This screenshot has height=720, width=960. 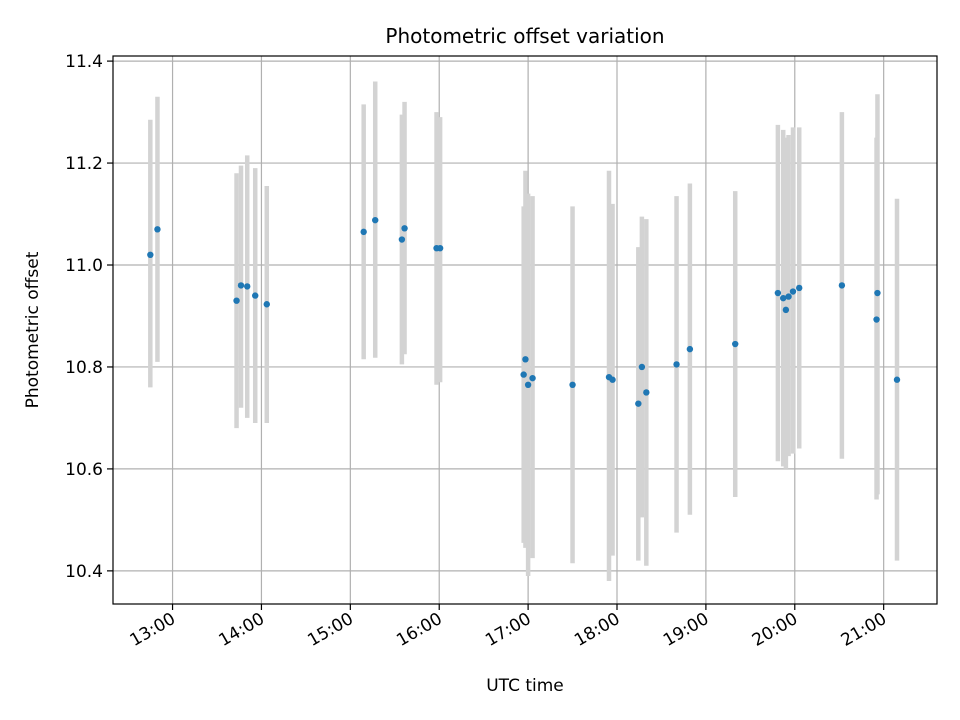 What do you see at coordinates (33, 329) in the screenshot?
I see `y-axis-label: Photometric offset` at bounding box center [33, 329].